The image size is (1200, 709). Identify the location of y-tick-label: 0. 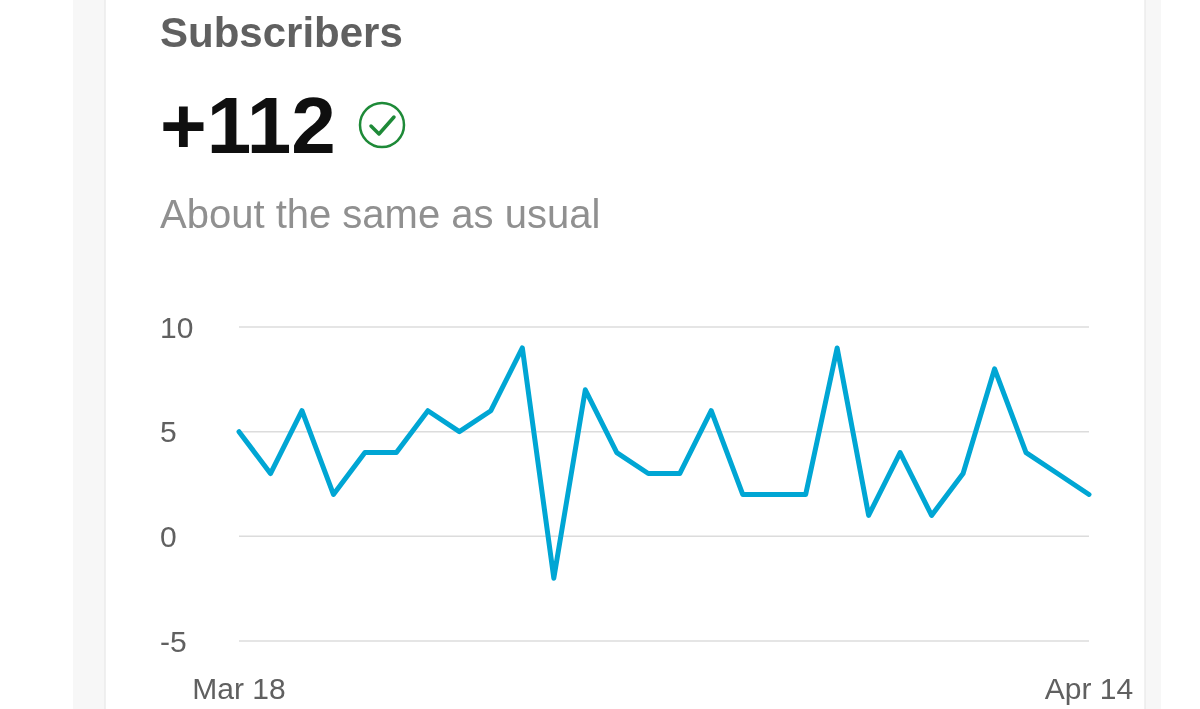
(168, 536).